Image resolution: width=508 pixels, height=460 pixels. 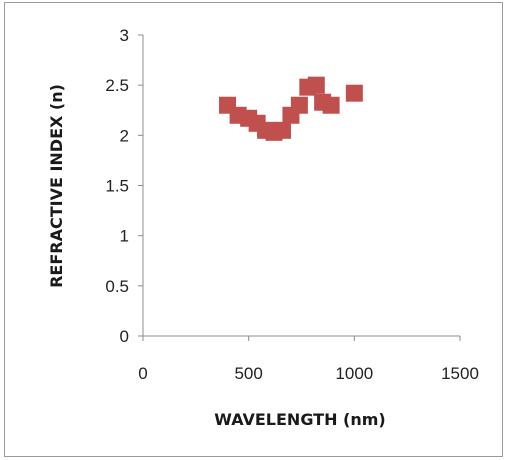 What do you see at coordinates (117, 186) in the screenshot?
I see `y-tick-label: 1.5` at bounding box center [117, 186].